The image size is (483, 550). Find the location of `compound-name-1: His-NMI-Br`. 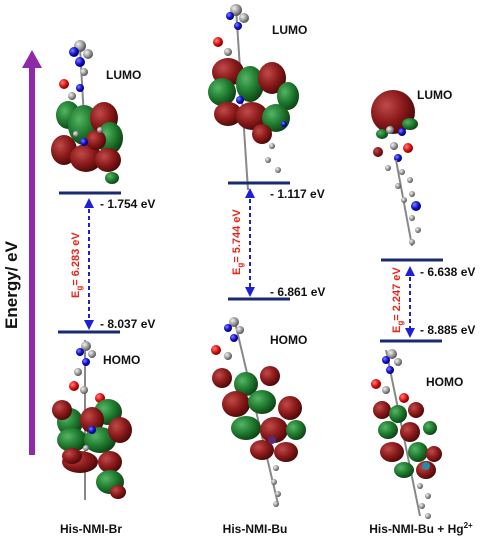

compound-name-1: His-NMI-Br is located at coordinates (91, 529).